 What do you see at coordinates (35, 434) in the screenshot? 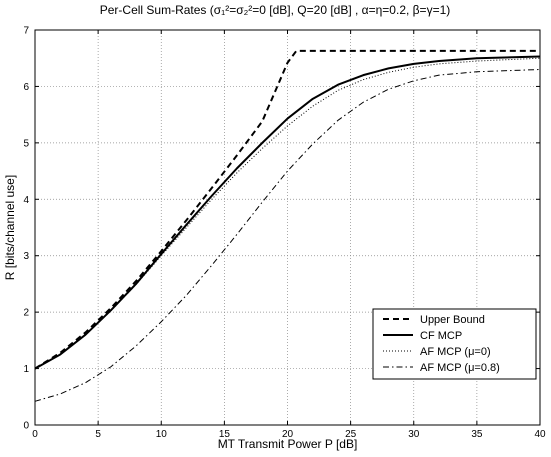
I see `x-tick-label: 0` at bounding box center [35, 434].